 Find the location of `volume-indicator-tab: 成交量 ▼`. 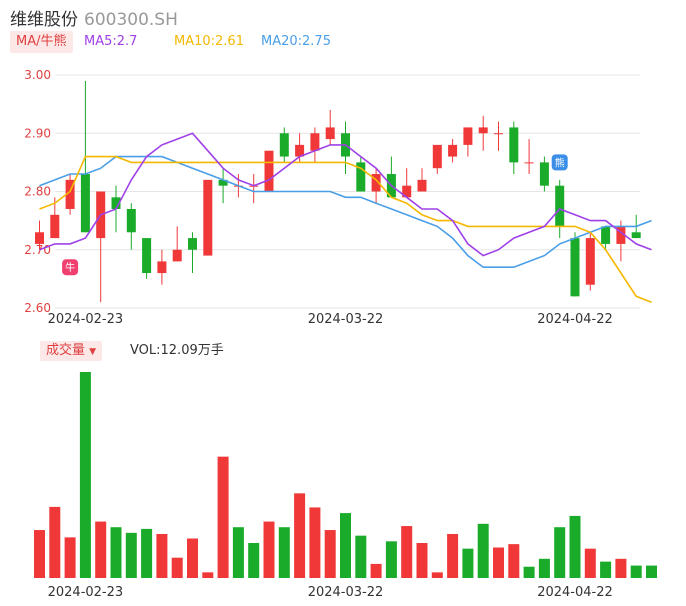

volume-indicator-tab: 成交量 ▼ is located at coordinates (71, 351).